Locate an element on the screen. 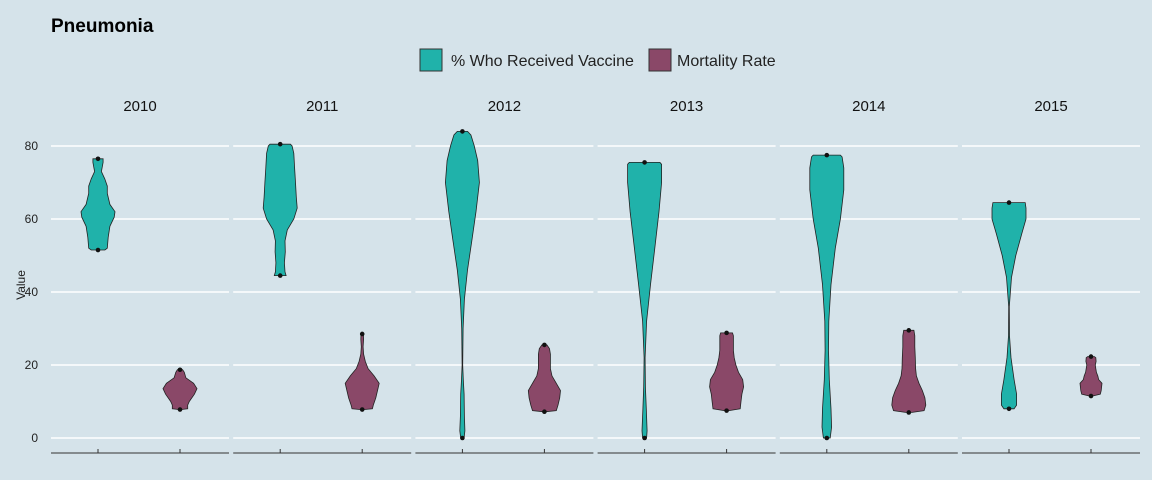  panel-2010: 2010 is located at coordinates (140, 276).